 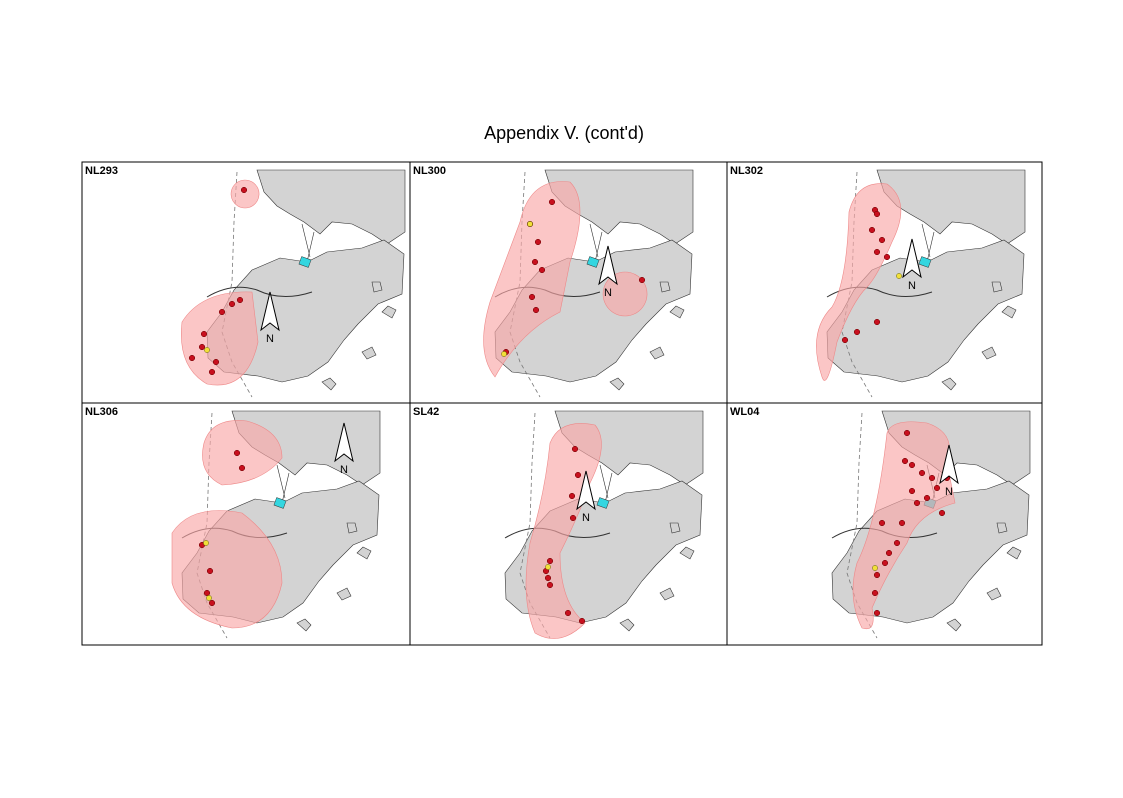 I want to click on panel-label: NL306, so click(x=101, y=412).